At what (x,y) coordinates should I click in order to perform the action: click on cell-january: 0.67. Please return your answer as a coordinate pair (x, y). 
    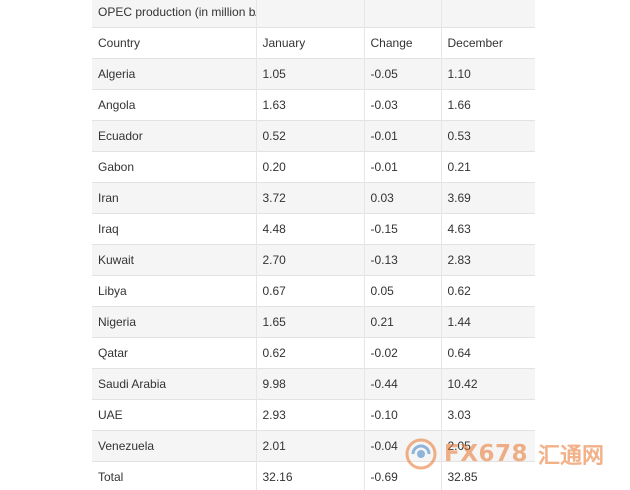
    Looking at the image, I should click on (309, 291).